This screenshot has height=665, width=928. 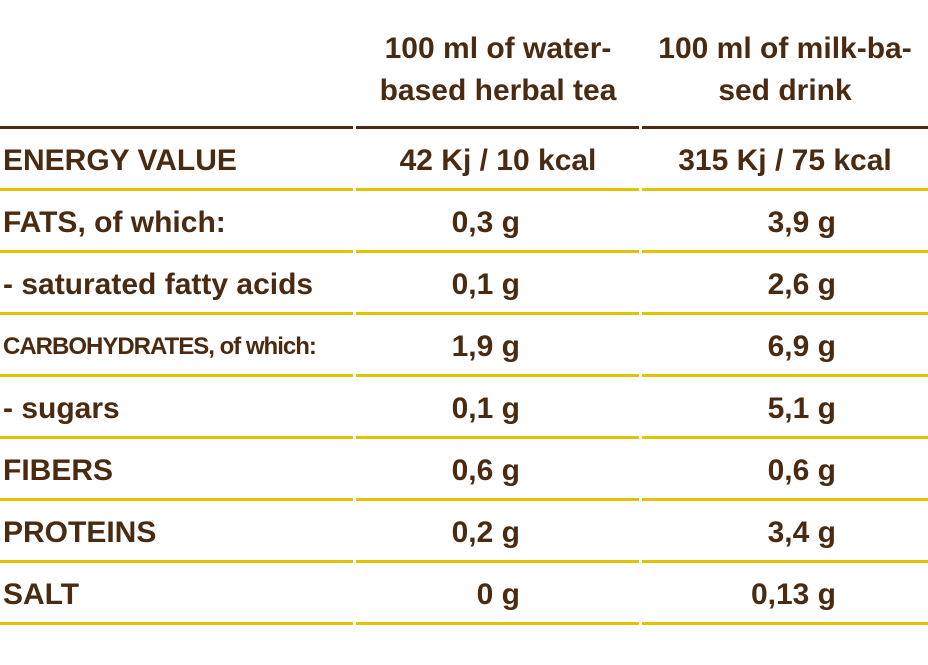 What do you see at coordinates (61, 408) in the screenshot?
I see `row-label: - sugars` at bounding box center [61, 408].